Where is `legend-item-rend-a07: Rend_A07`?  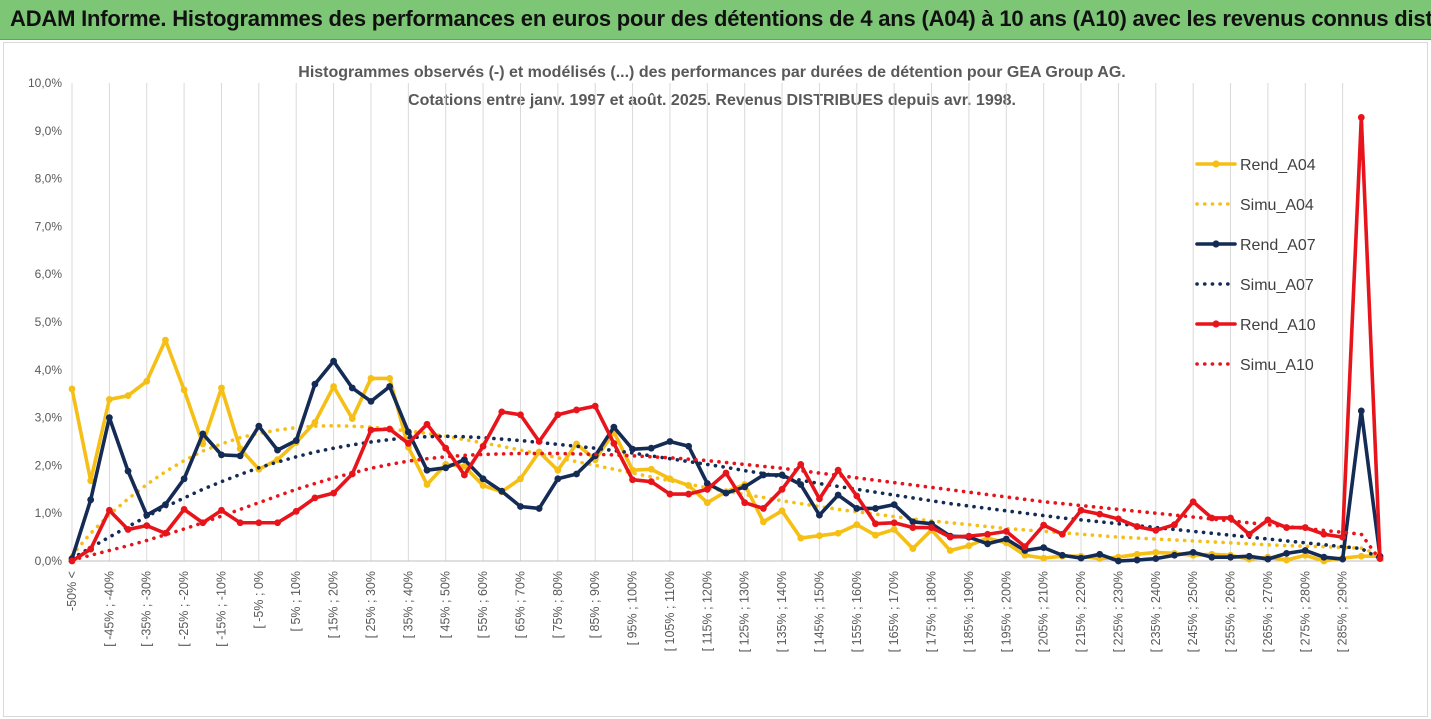
legend-item-rend-a07: Rend_A07 is located at coordinates (1255, 245).